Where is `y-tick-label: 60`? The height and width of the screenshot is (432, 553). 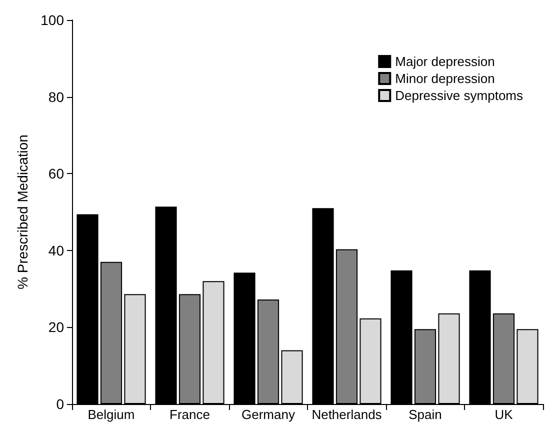 y-tick-label: 60 is located at coordinates (56, 174).